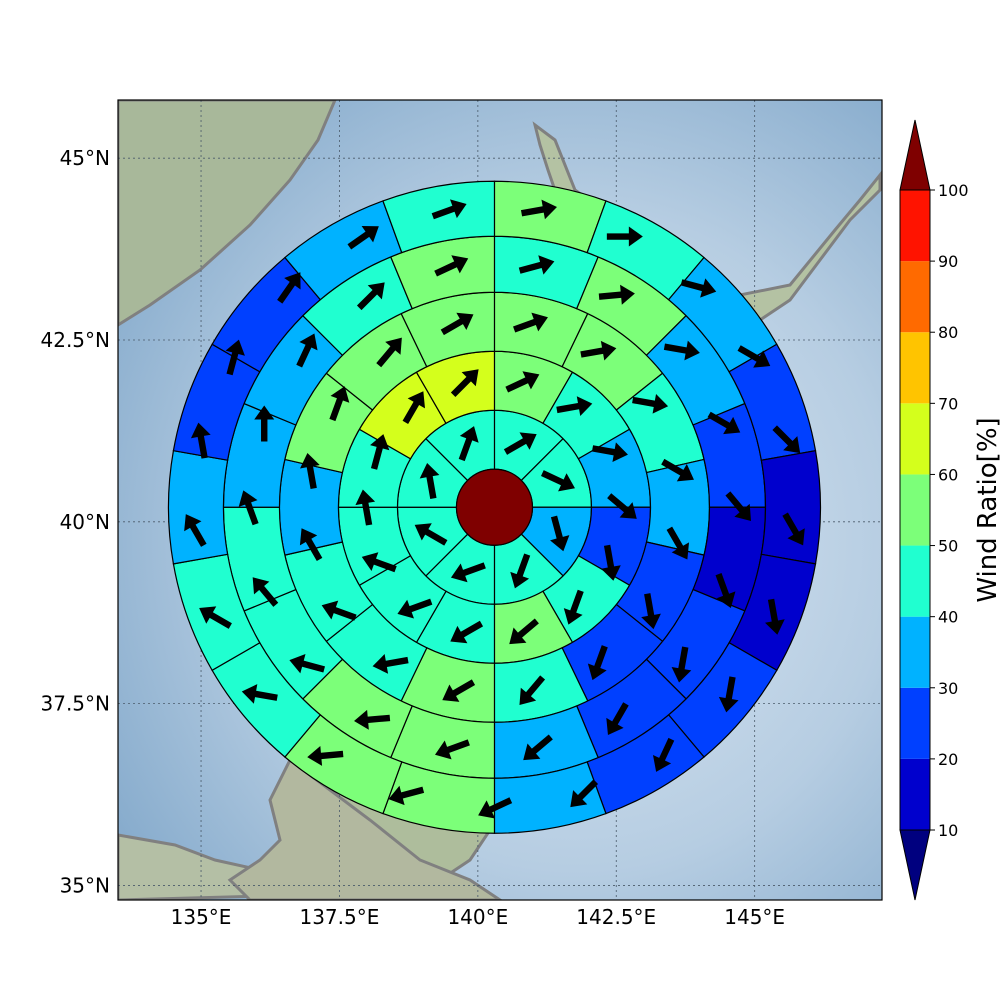  I want to click on land-mainland-asia, so click(227, 213).